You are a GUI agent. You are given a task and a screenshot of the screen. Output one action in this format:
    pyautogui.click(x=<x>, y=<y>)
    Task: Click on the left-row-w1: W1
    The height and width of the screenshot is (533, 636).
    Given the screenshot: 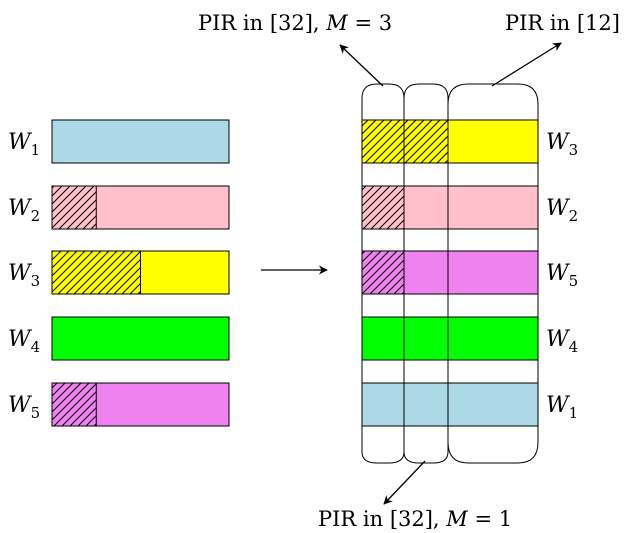 What is the action you would take?
    pyautogui.click(x=119, y=141)
    